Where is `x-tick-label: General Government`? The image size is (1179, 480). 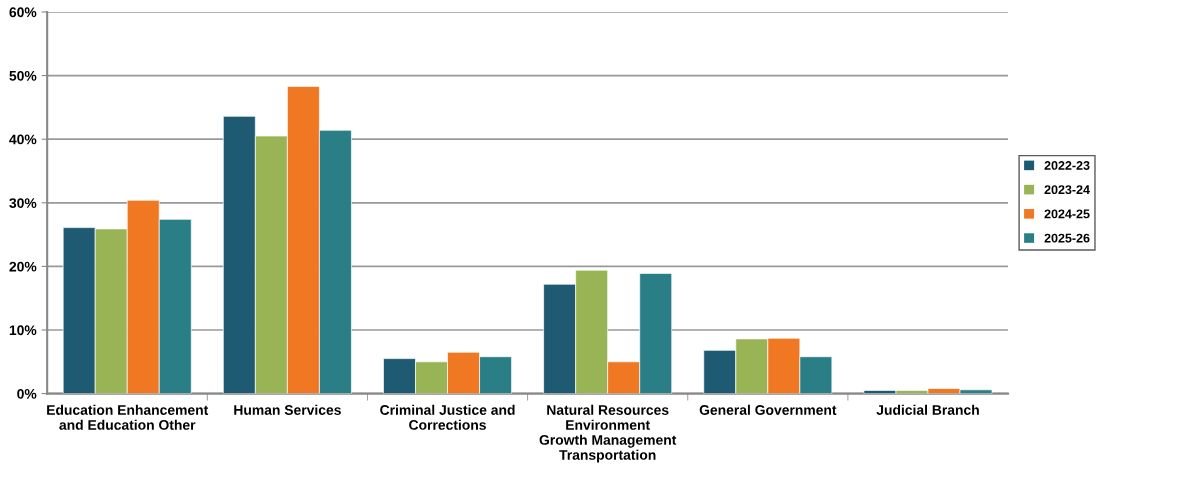 x-tick-label: General Government is located at coordinates (768, 409).